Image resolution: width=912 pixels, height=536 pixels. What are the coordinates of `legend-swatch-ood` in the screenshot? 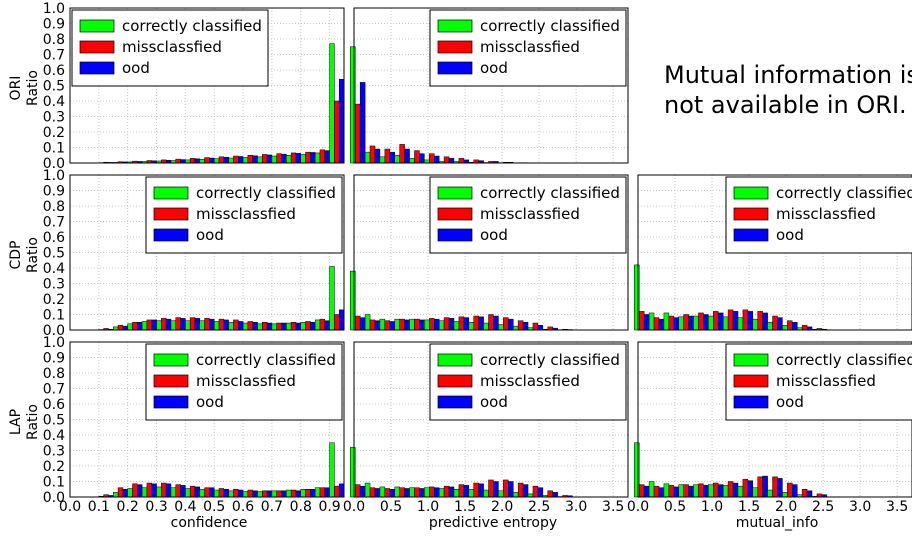 It's located at (455, 68).